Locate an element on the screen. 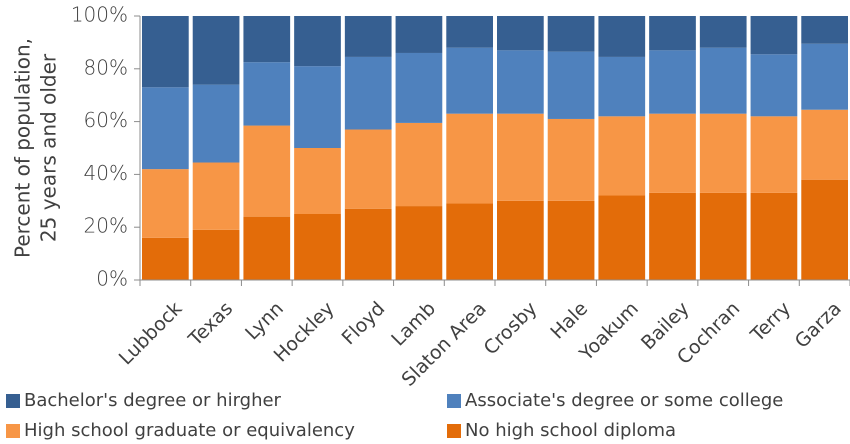  y-tick-label: 20% is located at coordinates (106, 226).